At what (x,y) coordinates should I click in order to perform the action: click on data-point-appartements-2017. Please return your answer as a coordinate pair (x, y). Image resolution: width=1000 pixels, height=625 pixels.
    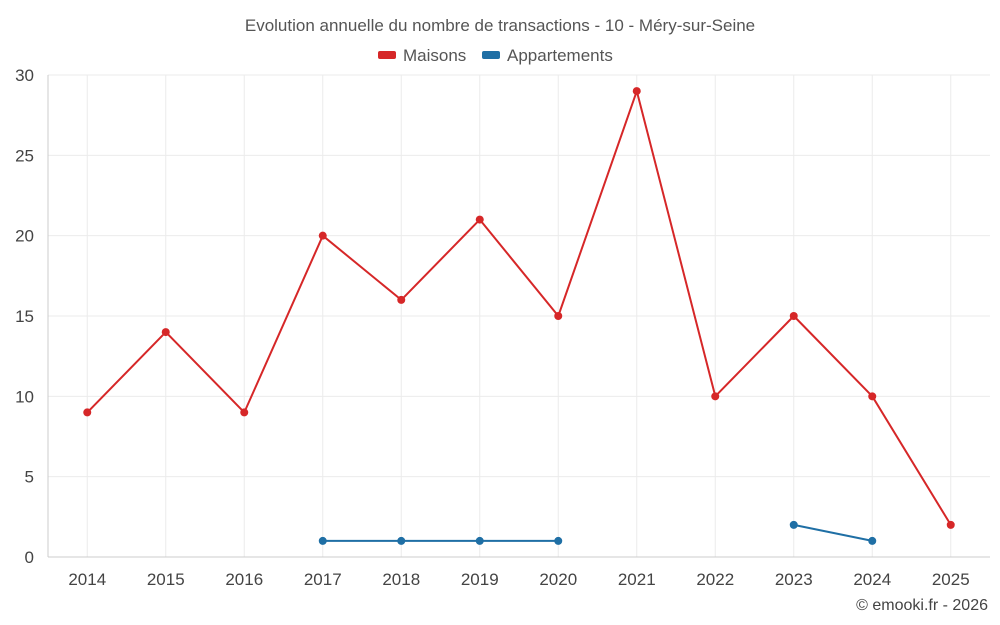
    Looking at the image, I should click on (322, 540).